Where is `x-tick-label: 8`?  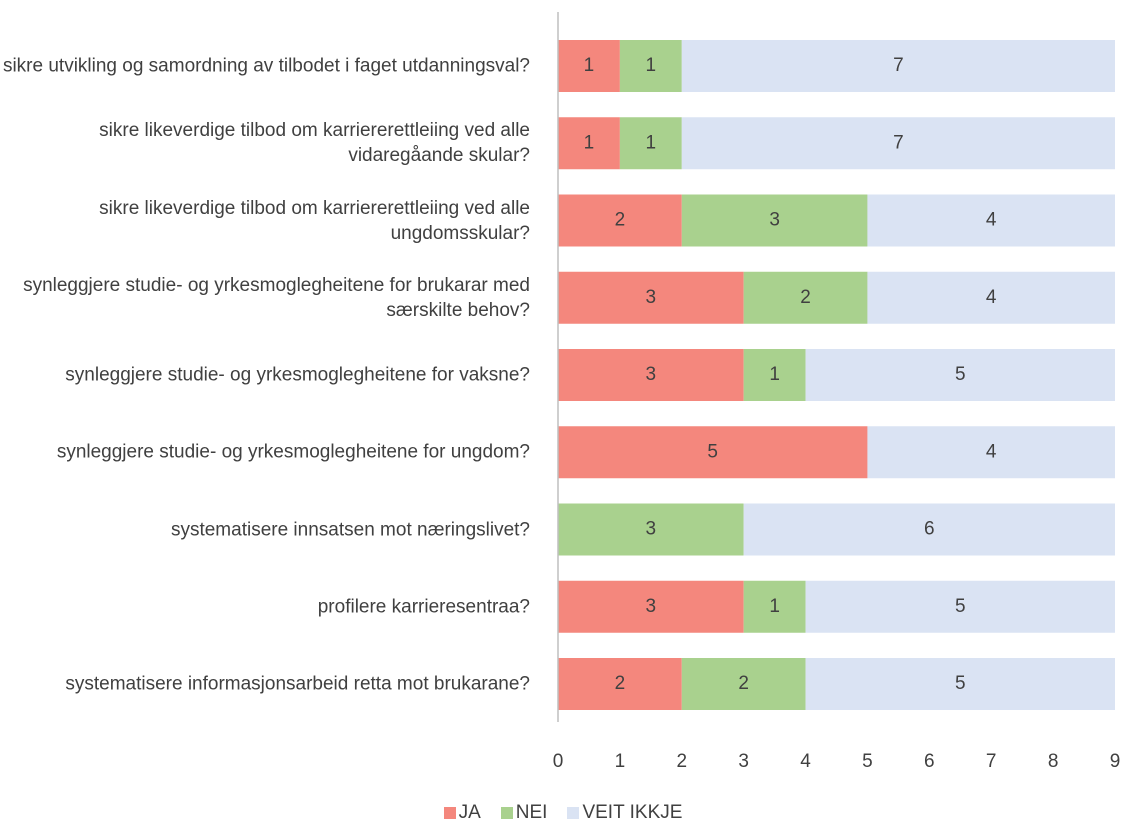
x-tick-label: 8 is located at coordinates (1053, 761).